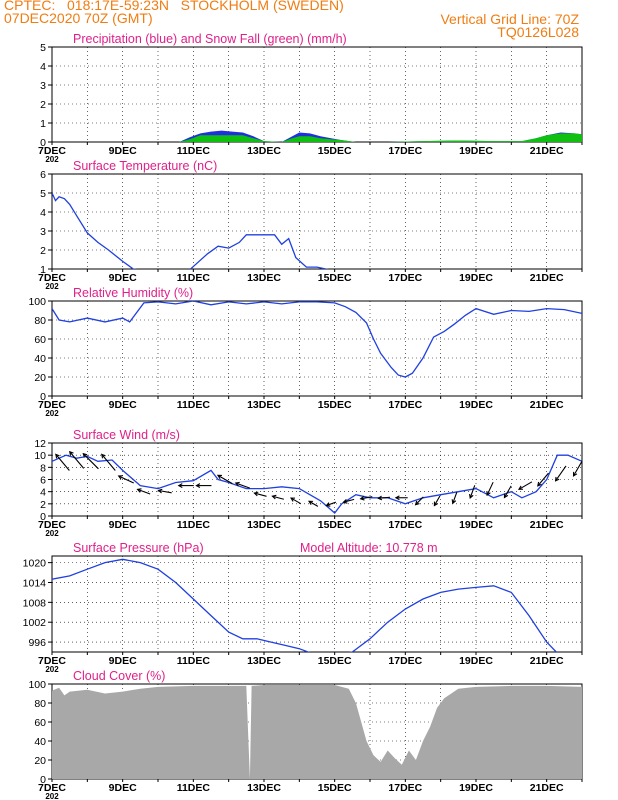  Describe the element at coordinates (43, 48) in the screenshot. I see `y-tick-label: 5` at that location.